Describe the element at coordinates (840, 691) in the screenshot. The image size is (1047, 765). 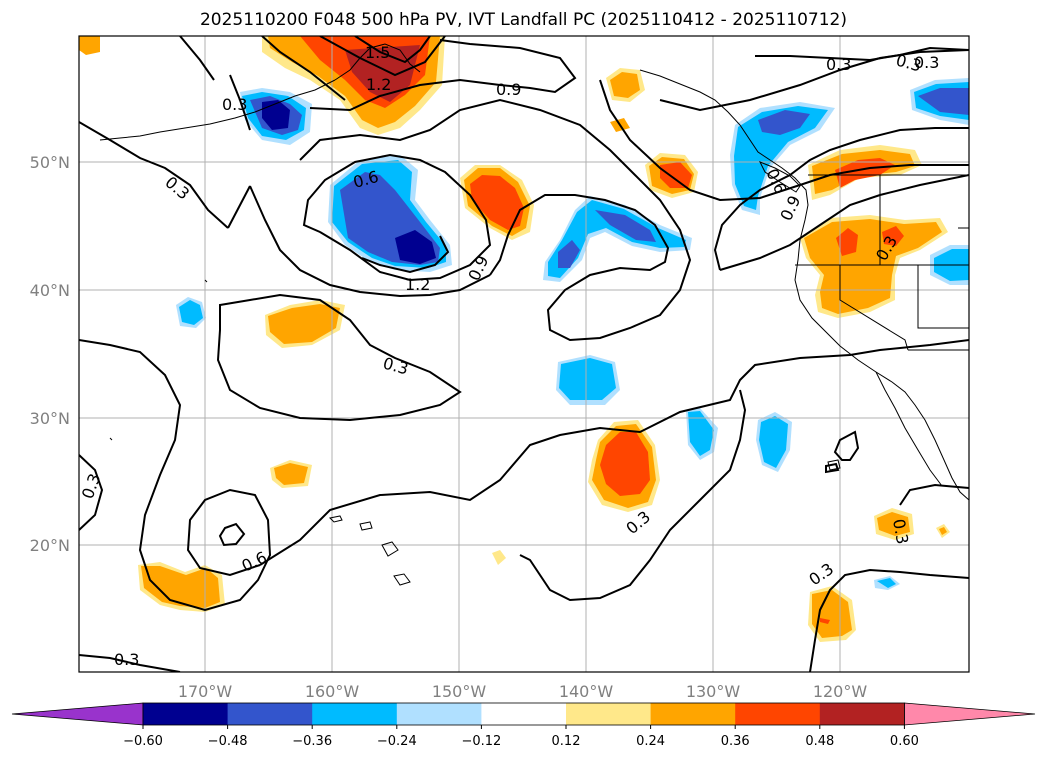
I see `lon-label: 120°W` at that location.